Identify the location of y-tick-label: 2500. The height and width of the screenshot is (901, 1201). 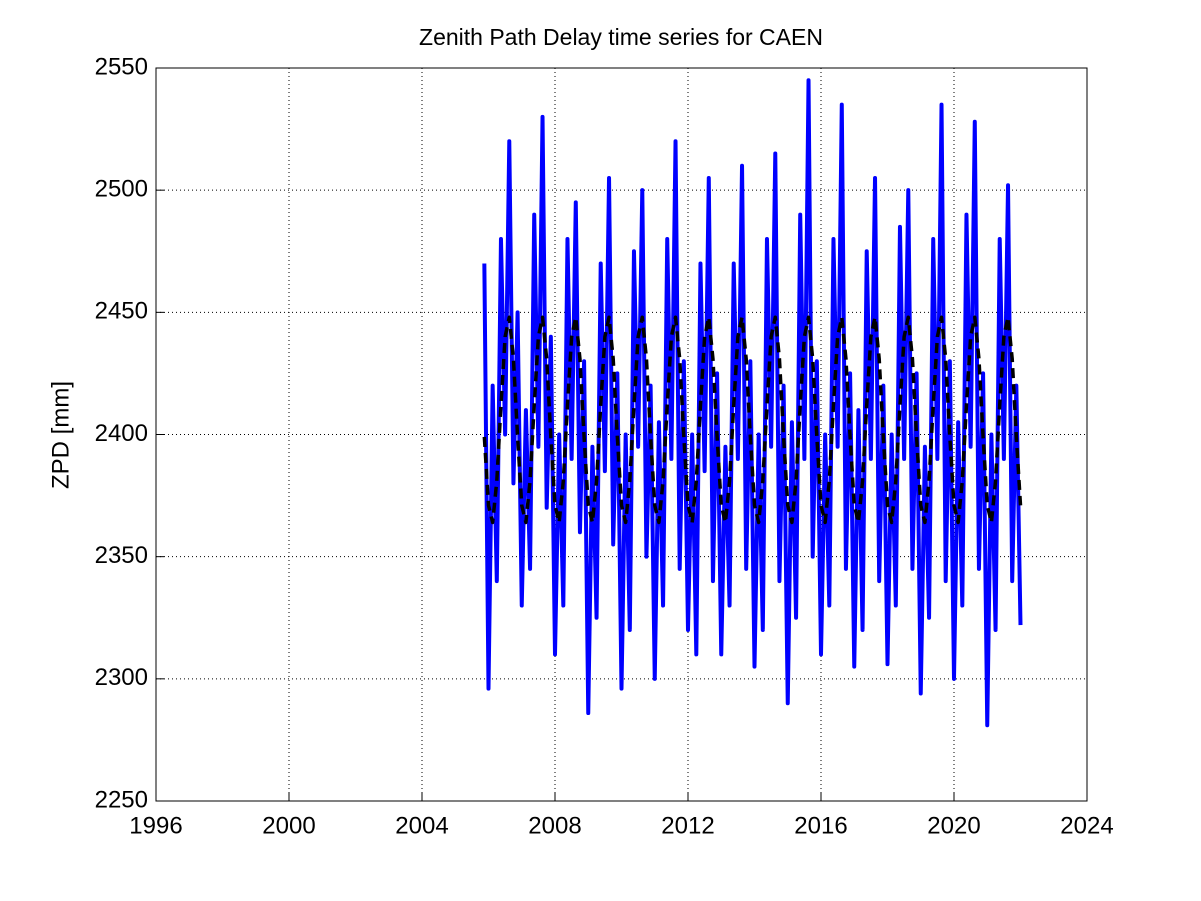
(121, 189).